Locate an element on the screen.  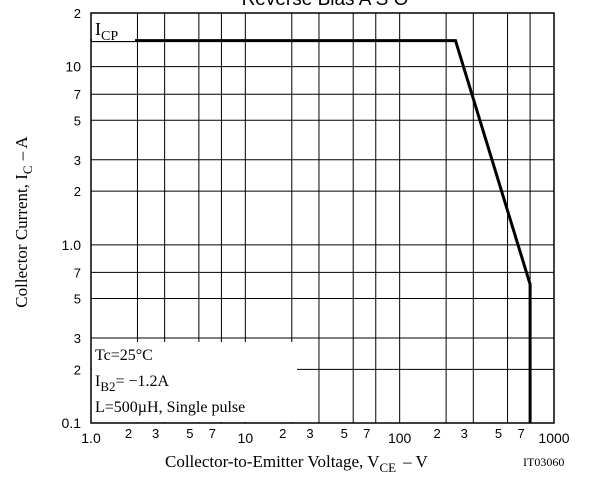
x-tick-label: 1000 is located at coordinates (553, 438).